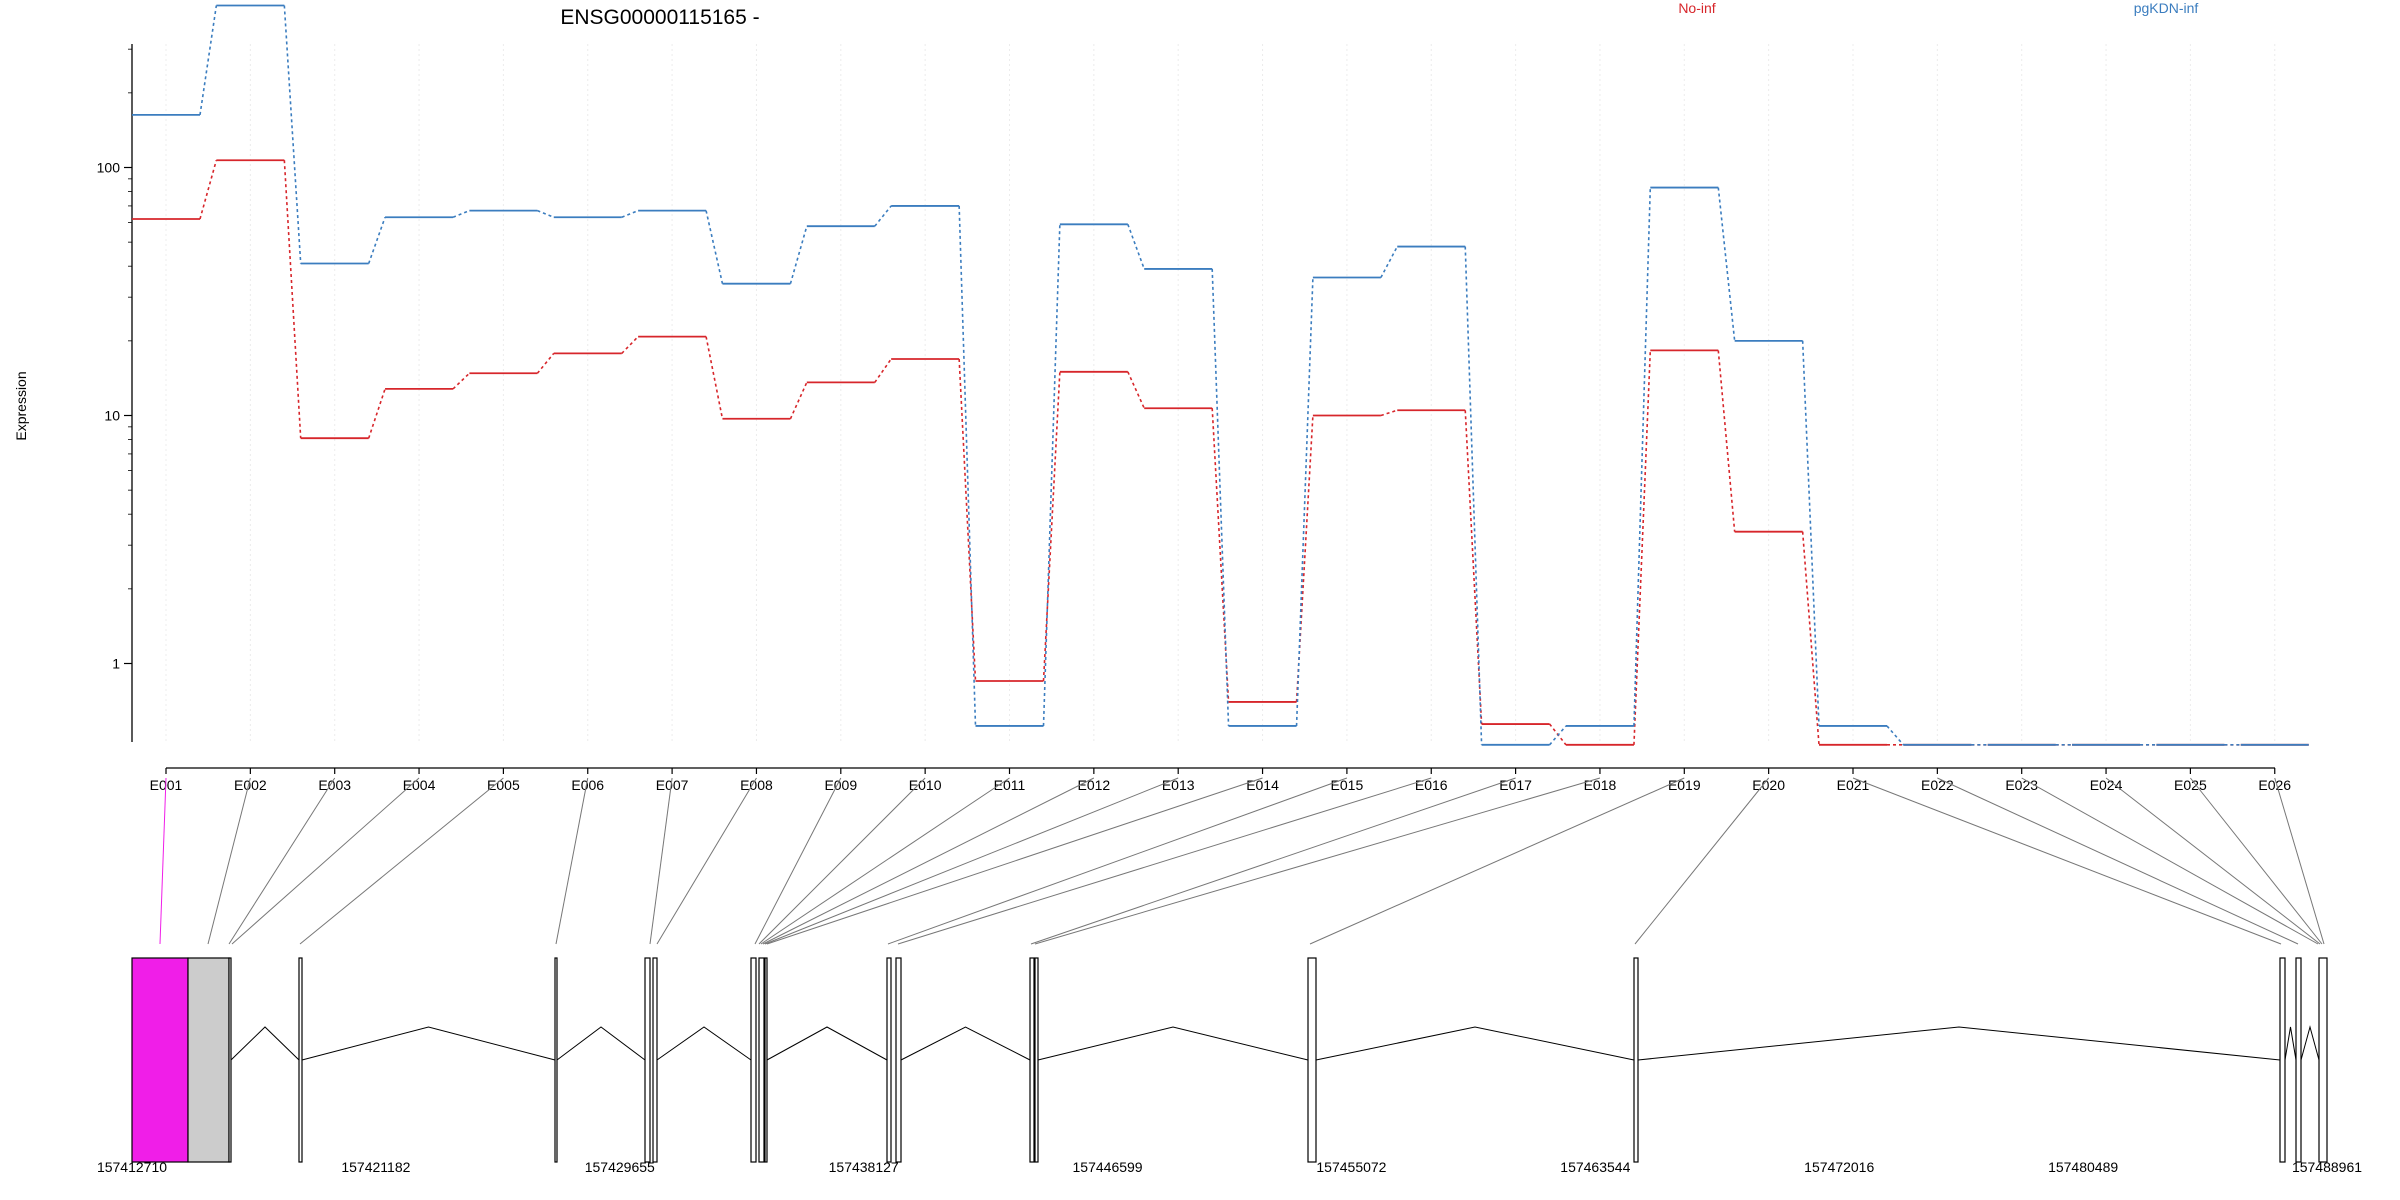  What do you see at coordinates (1347, 785) in the screenshot?
I see `x-tick-label: E015` at bounding box center [1347, 785].